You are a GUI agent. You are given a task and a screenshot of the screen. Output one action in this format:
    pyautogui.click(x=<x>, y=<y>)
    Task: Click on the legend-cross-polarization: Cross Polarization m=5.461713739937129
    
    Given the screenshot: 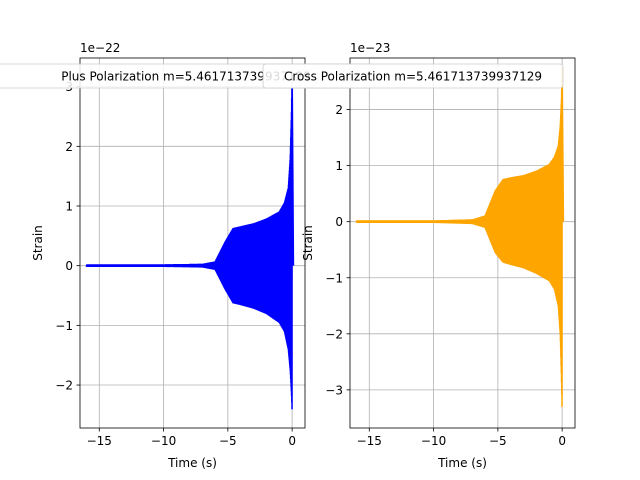 What is the action you would take?
    pyautogui.click(x=413, y=76)
    